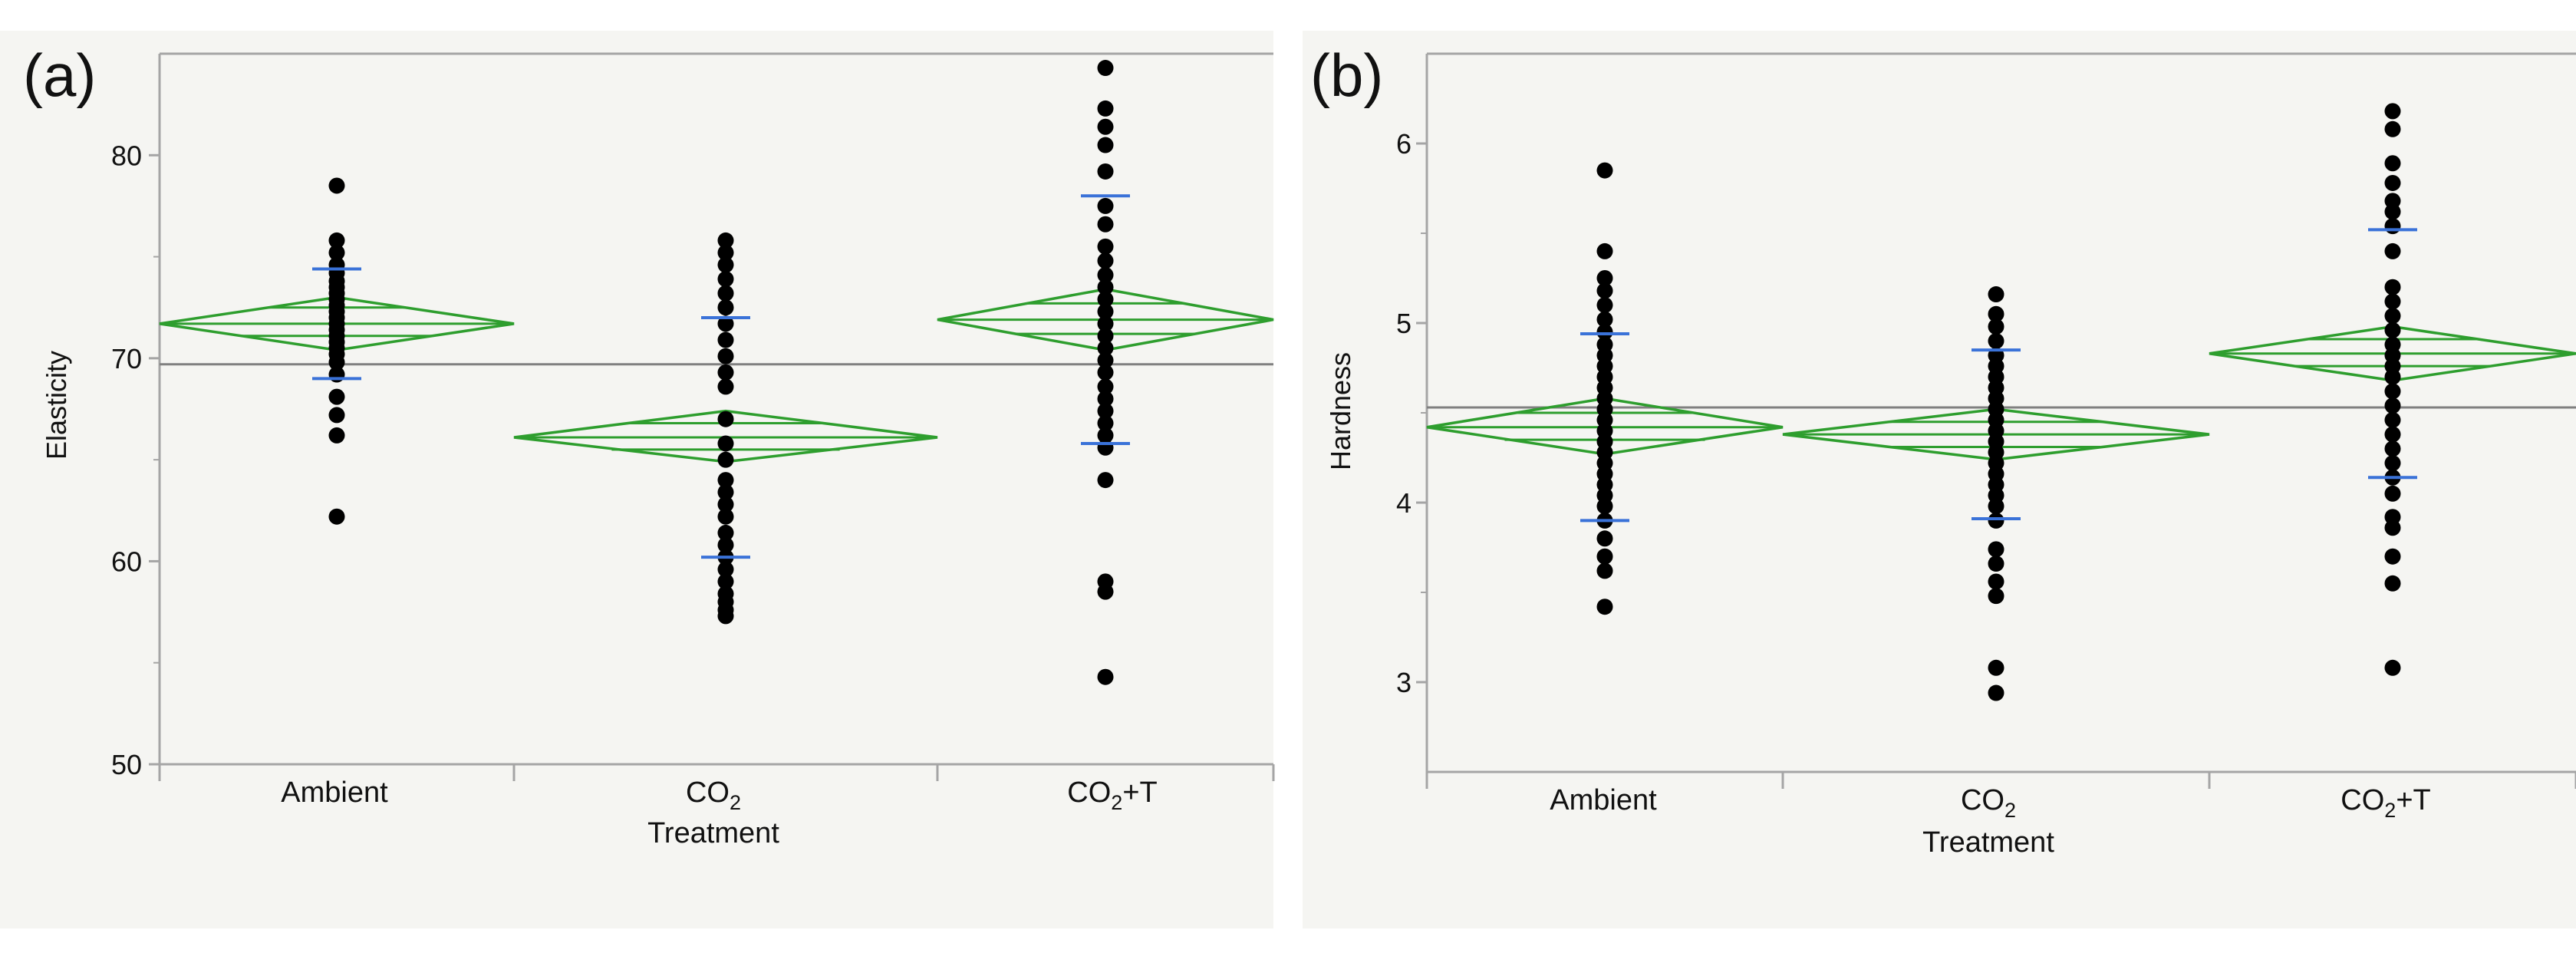 Image resolution: width=2576 pixels, height=963 pixels. What do you see at coordinates (2392, 354) in the screenshot?
I see `means-diamond` at bounding box center [2392, 354].